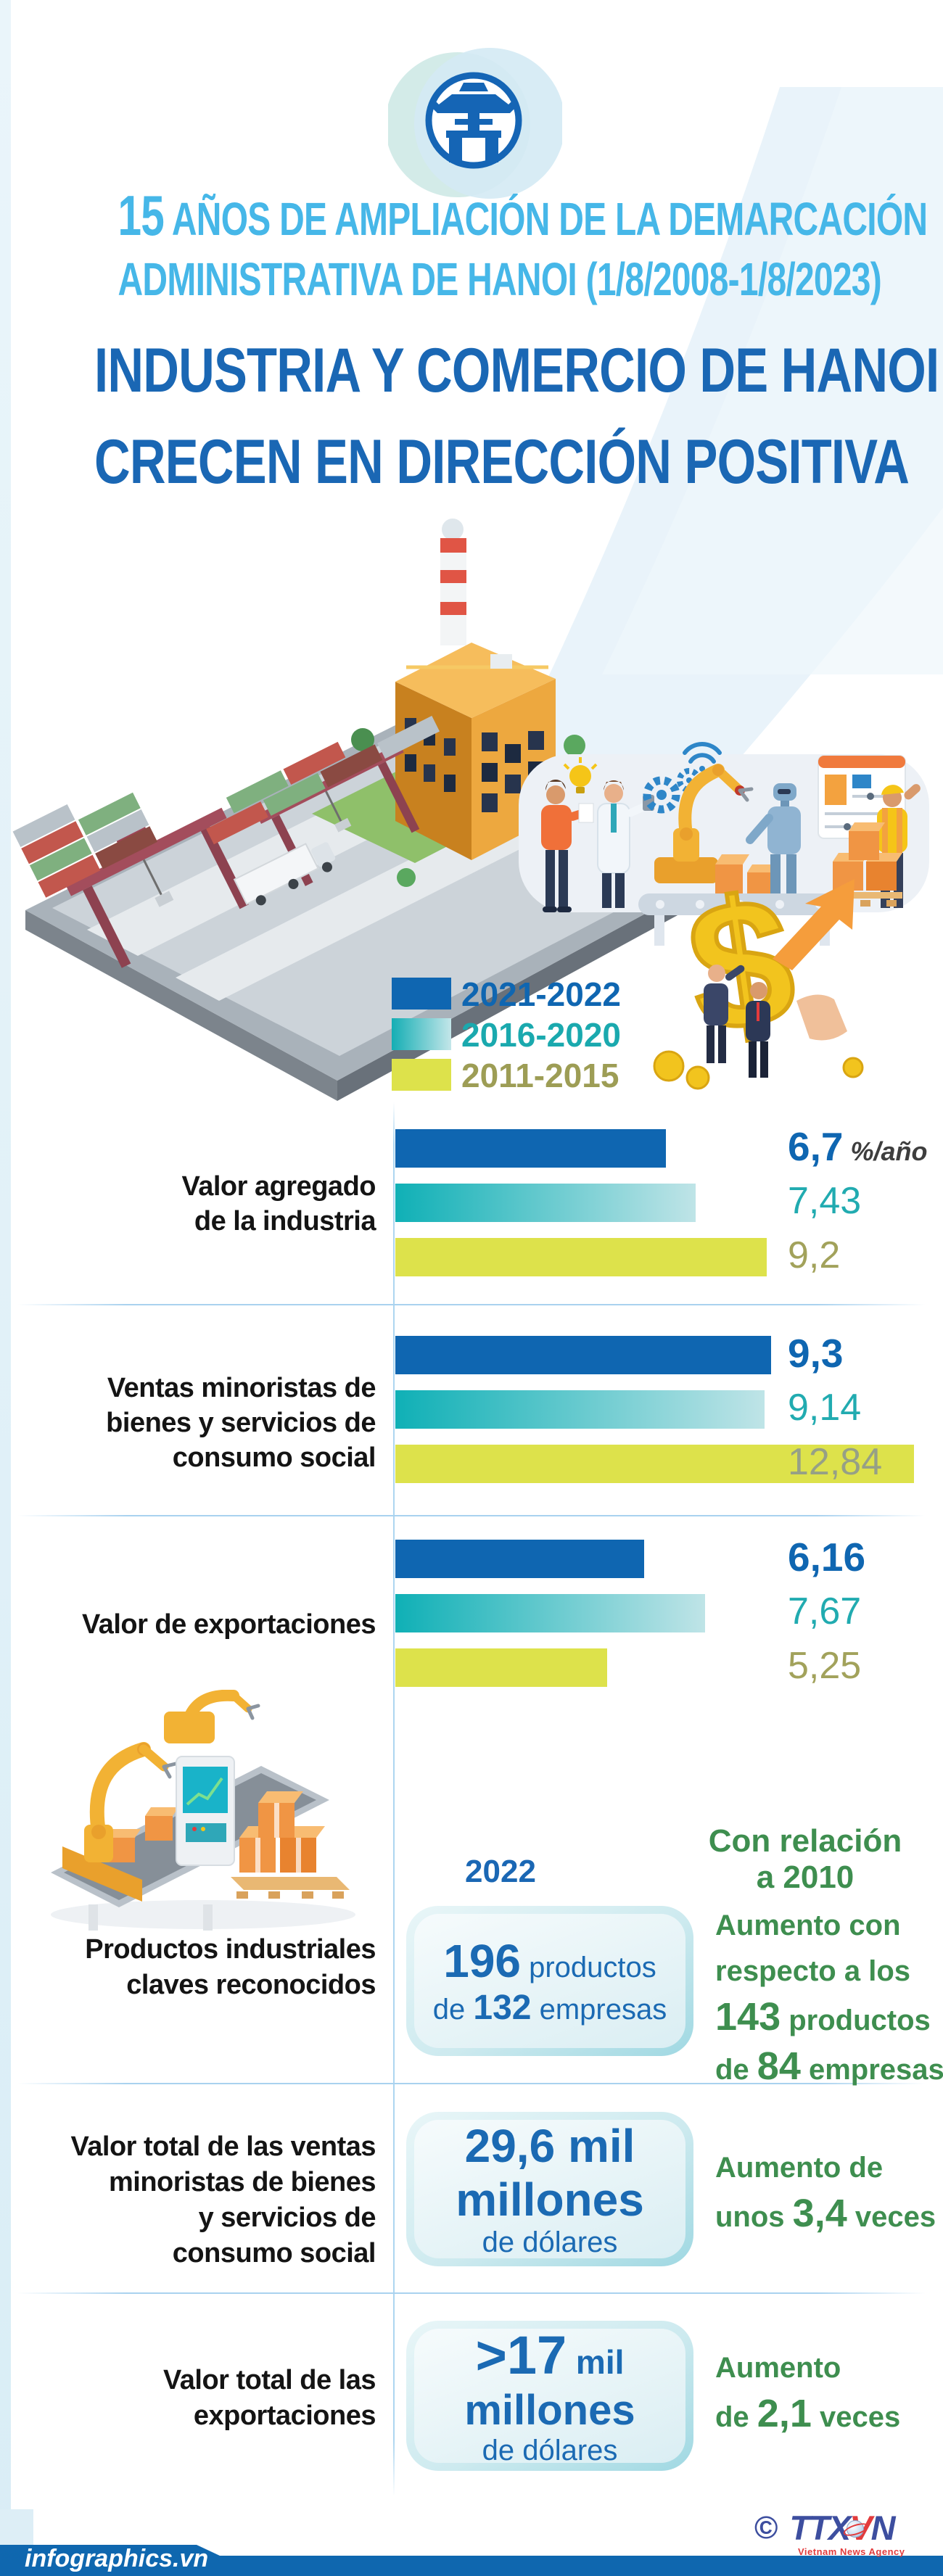 The image size is (943, 2576). What do you see at coordinates (274, 2253) in the screenshot?
I see `comparison-row-label-line: consumo social` at bounding box center [274, 2253].